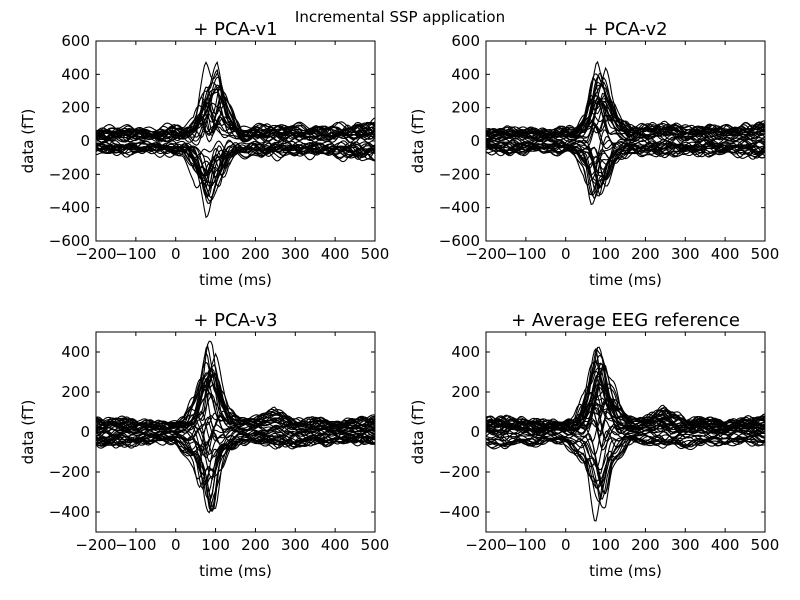  What do you see at coordinates (625, 29) in the screenshot?
I see `panel-title: + PCA-v2` at bounding box center [625, 29].